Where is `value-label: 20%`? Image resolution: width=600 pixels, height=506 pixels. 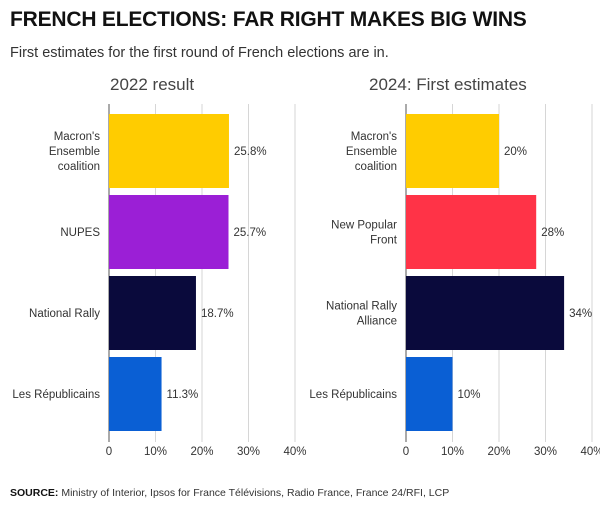
value-label: 20% is located at coordinates (515, 152).